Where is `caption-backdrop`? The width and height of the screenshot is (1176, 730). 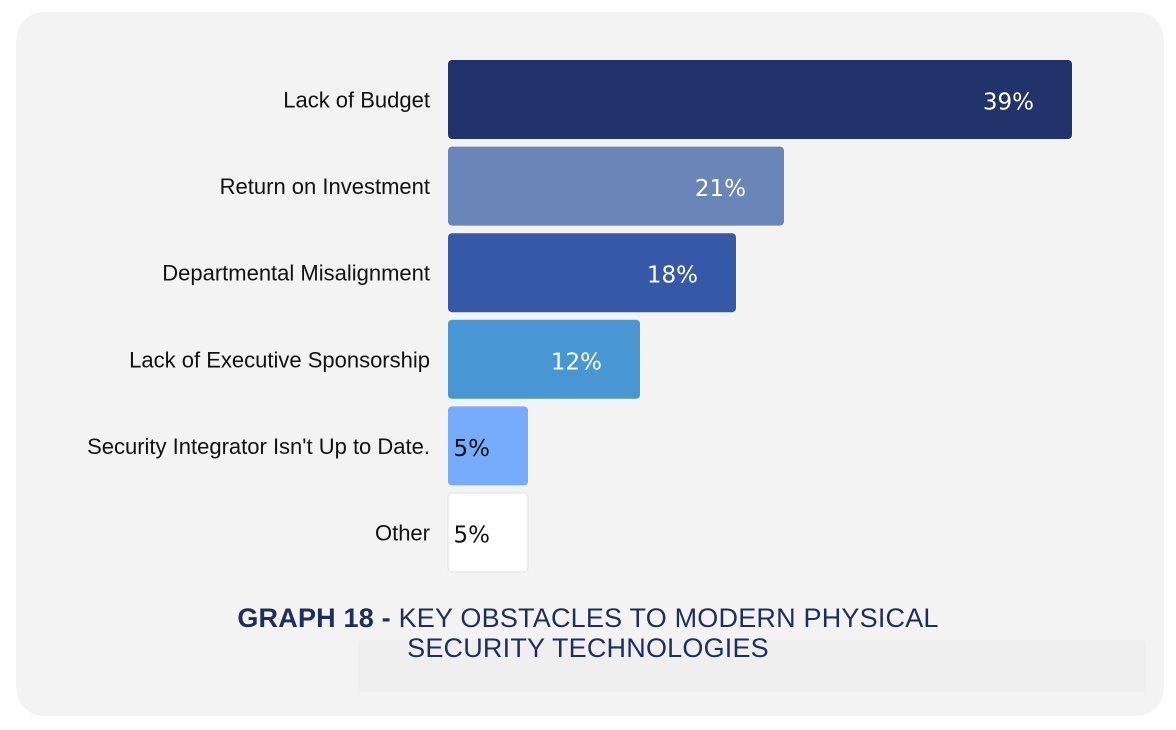
caption-backdrop is located at coordinates (752, 666).